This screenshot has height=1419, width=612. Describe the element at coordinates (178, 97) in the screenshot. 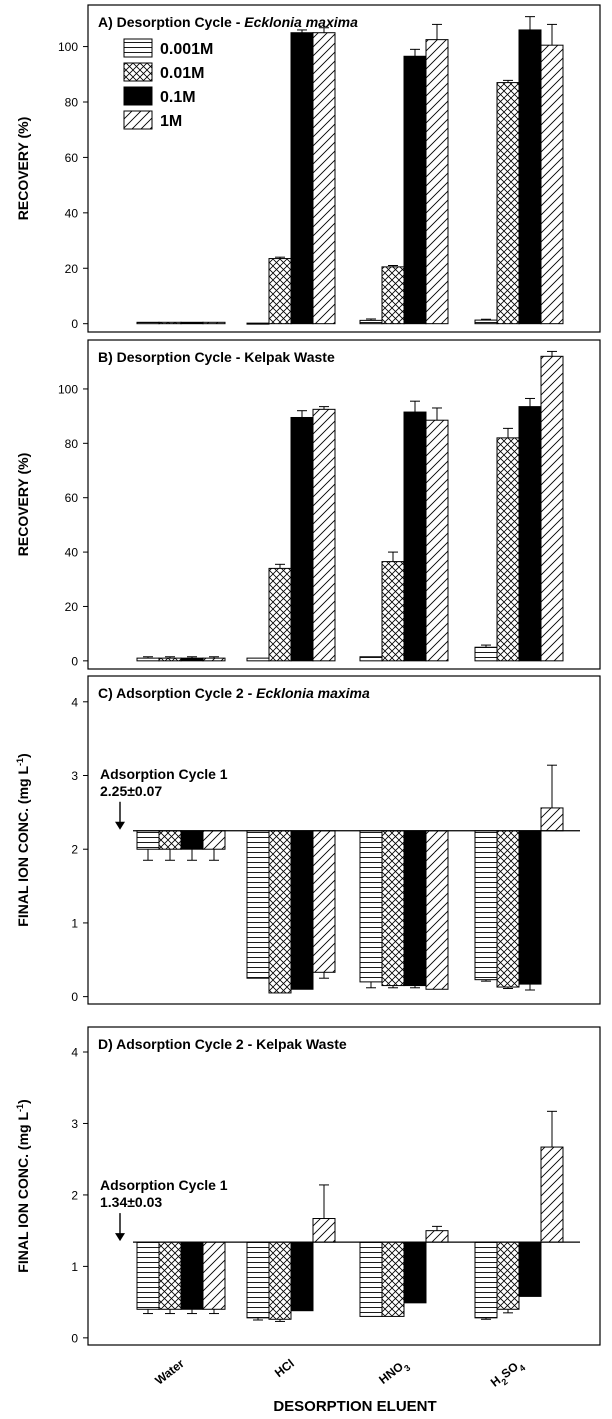

I see `legend-label: 0.1M` at that location.